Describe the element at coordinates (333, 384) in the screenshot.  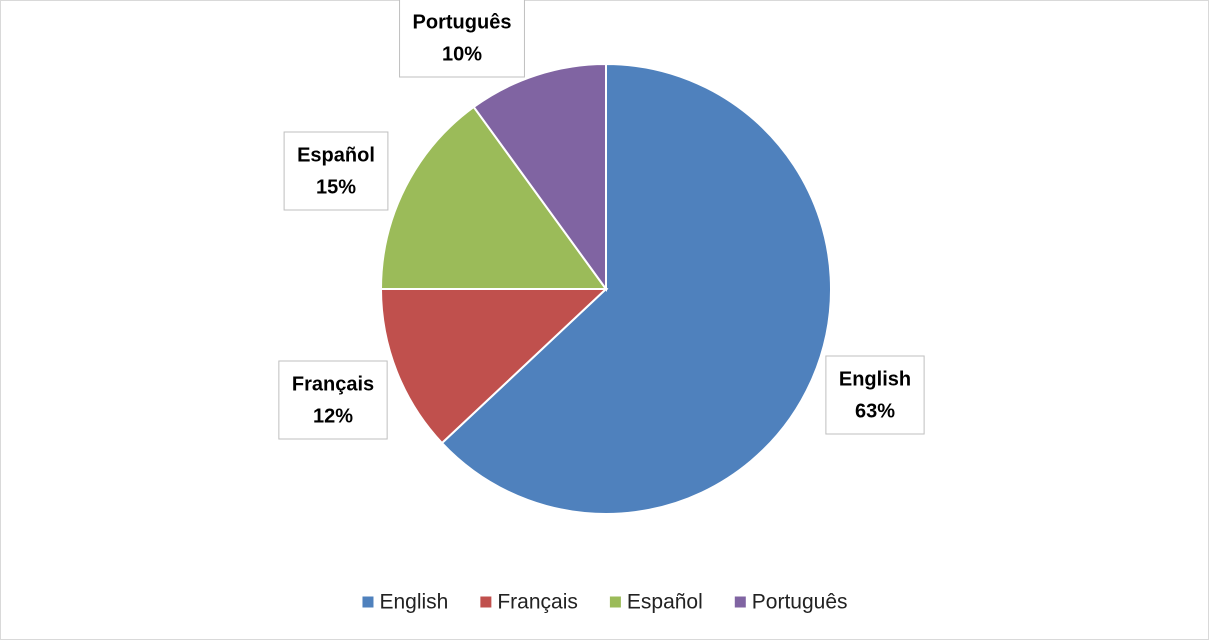
I see `label-name: Français` at that location.